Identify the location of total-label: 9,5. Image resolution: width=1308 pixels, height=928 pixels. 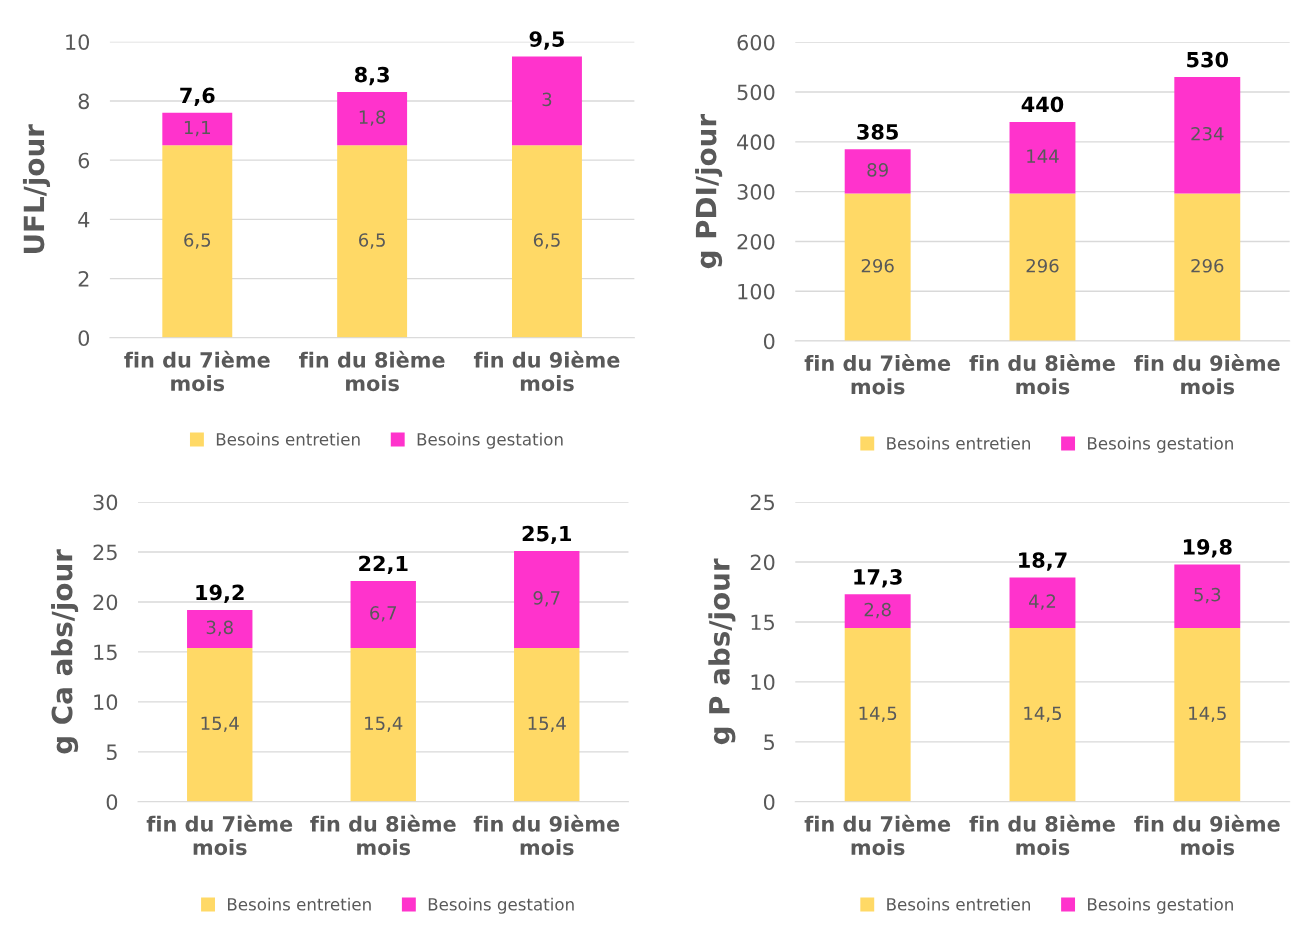
(546, 40).